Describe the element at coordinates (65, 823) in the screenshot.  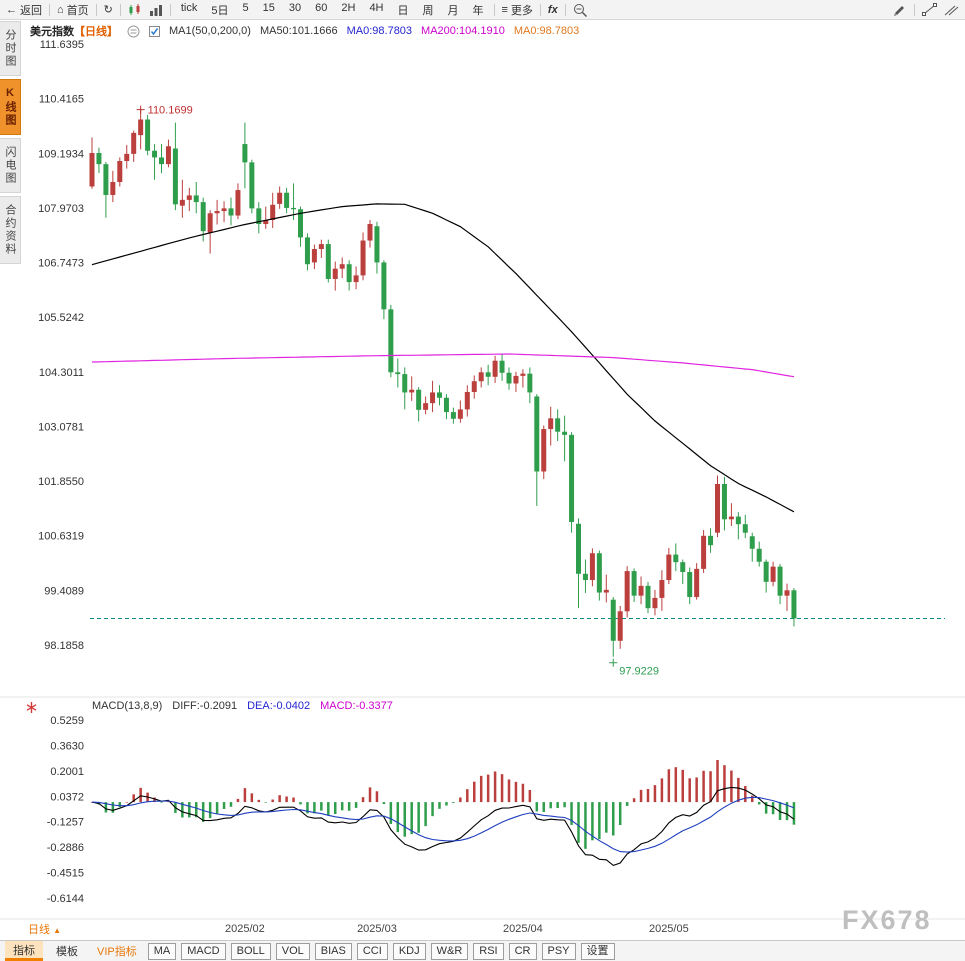
I see `macd-y-tick: -0.1257` at that location.